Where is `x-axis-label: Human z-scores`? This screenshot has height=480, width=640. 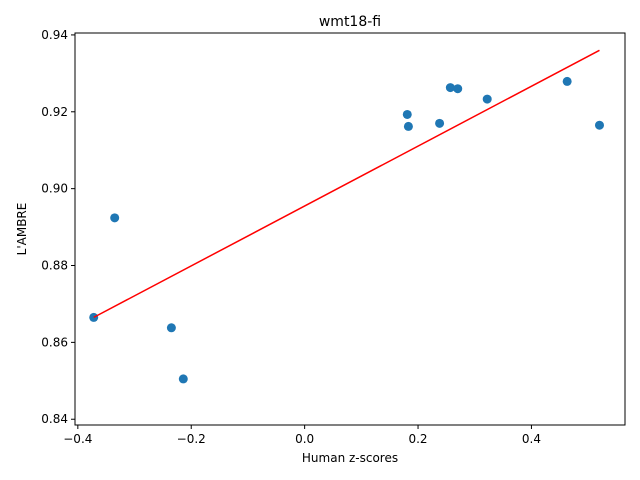
x-axis-label: Human z-scores is located at coordinates (350, 458).